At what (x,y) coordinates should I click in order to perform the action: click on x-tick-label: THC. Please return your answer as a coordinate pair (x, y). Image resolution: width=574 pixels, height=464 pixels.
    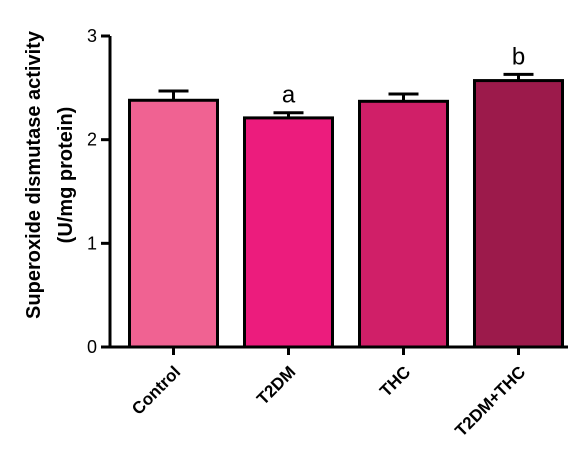
    Looking at the image, I should click on (395, 381).